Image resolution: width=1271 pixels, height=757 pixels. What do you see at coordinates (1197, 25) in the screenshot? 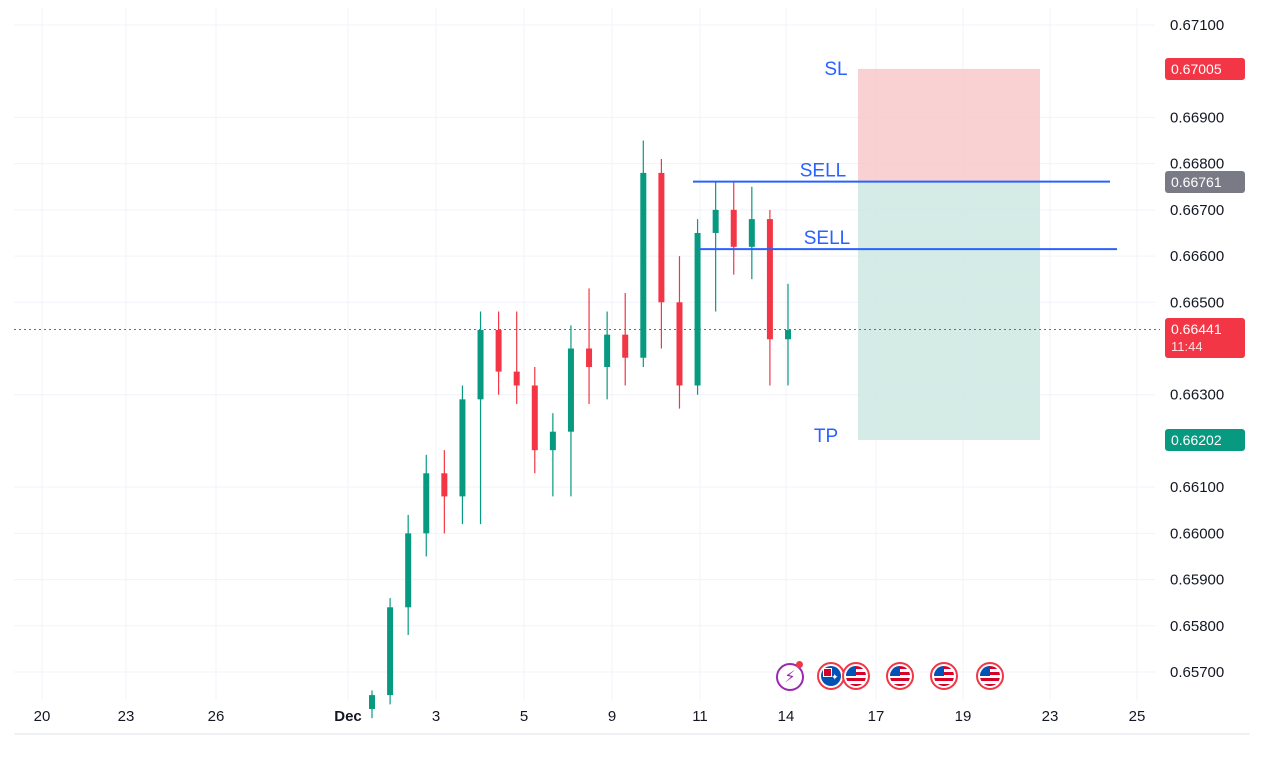
I see `y-tick-label: 0.67100` at bounding box center [1197, 25].